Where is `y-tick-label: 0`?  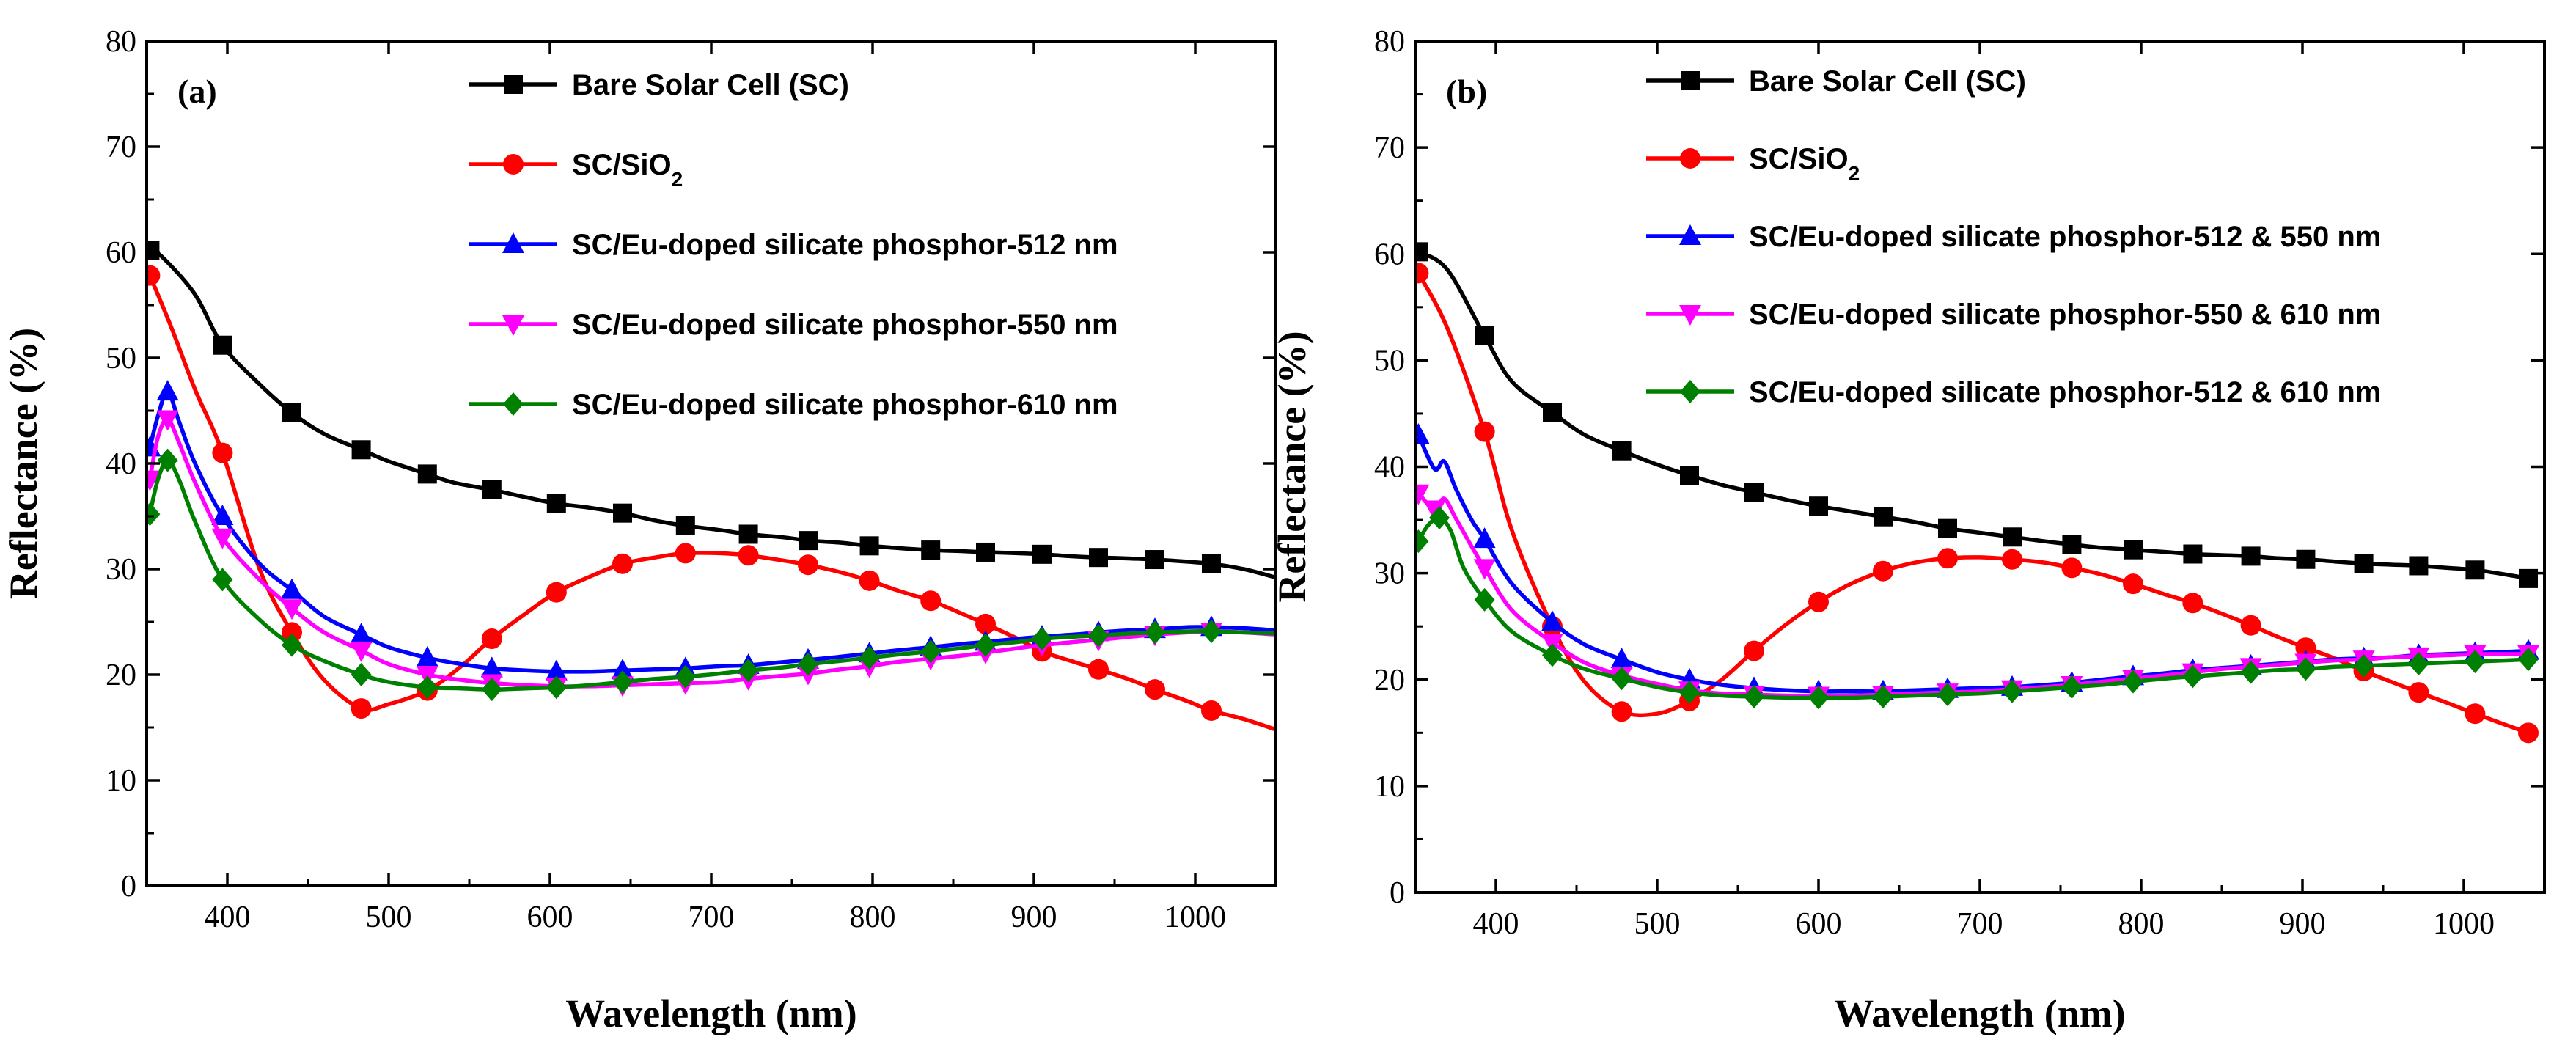 y-tick-label: 0 is located at coordinates (1397, 893).